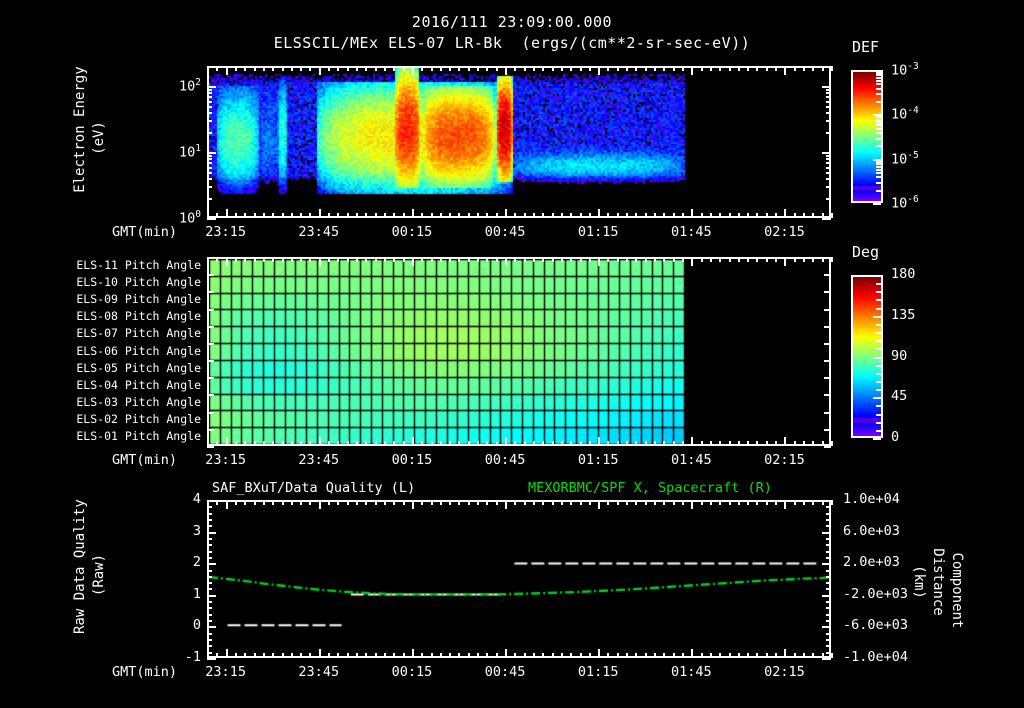 This screenshot has width=1024, height=708. I want to click on colorbar-tick-label: 90, so click(899, 355).